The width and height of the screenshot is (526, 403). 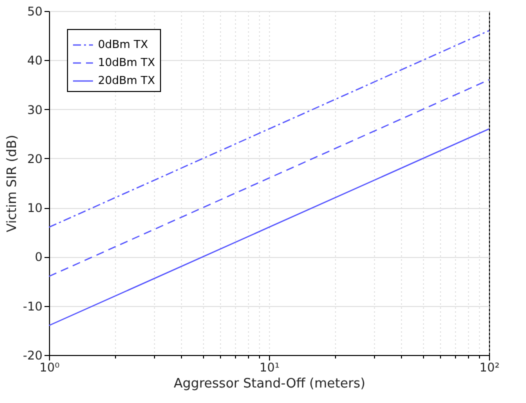 I want to click on y-tick-label: 30, so click(x=34, y=109).